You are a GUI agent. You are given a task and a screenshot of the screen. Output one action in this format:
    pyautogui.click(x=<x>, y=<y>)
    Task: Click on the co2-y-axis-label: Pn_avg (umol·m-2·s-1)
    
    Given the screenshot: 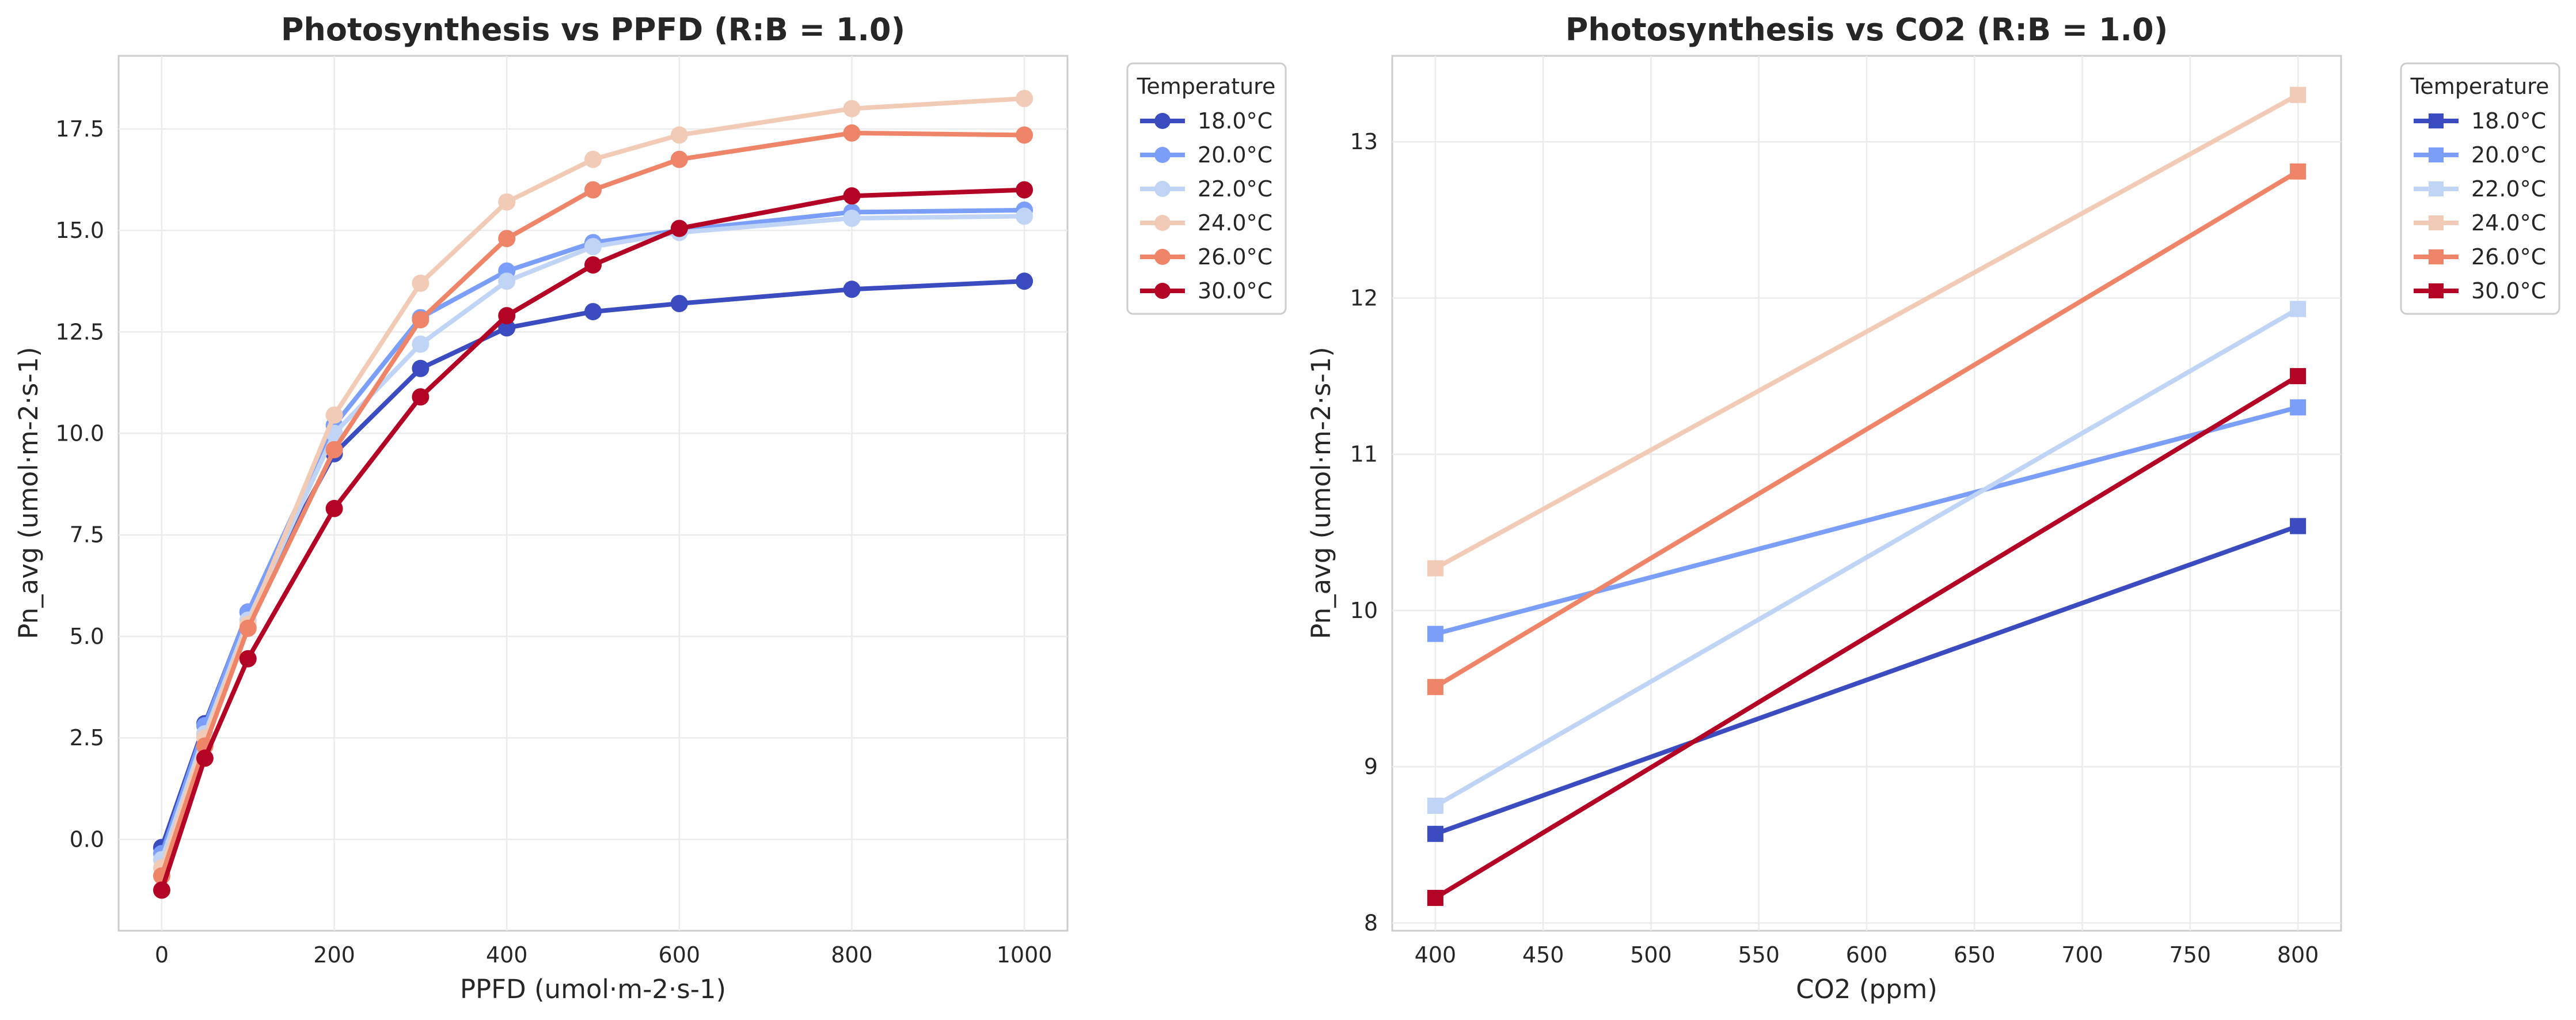 What is the action you would take?
    pyautogui.click(x=1321, y=493)
    